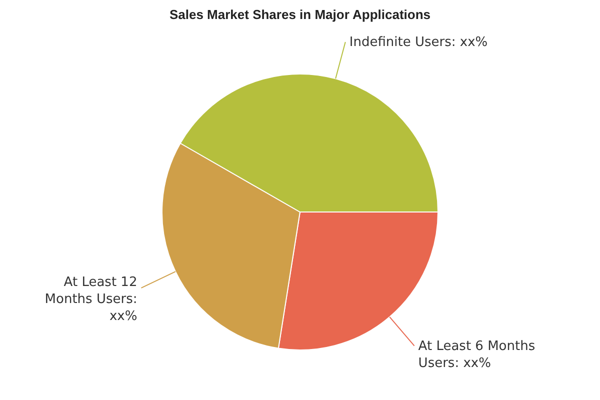 This screenshot has width=600, height=400. What do you see at coordinates (418, 42) in the screenshot?
I see `slice-label: Indefinite Users: xx%` at bounding box center [418, 42].